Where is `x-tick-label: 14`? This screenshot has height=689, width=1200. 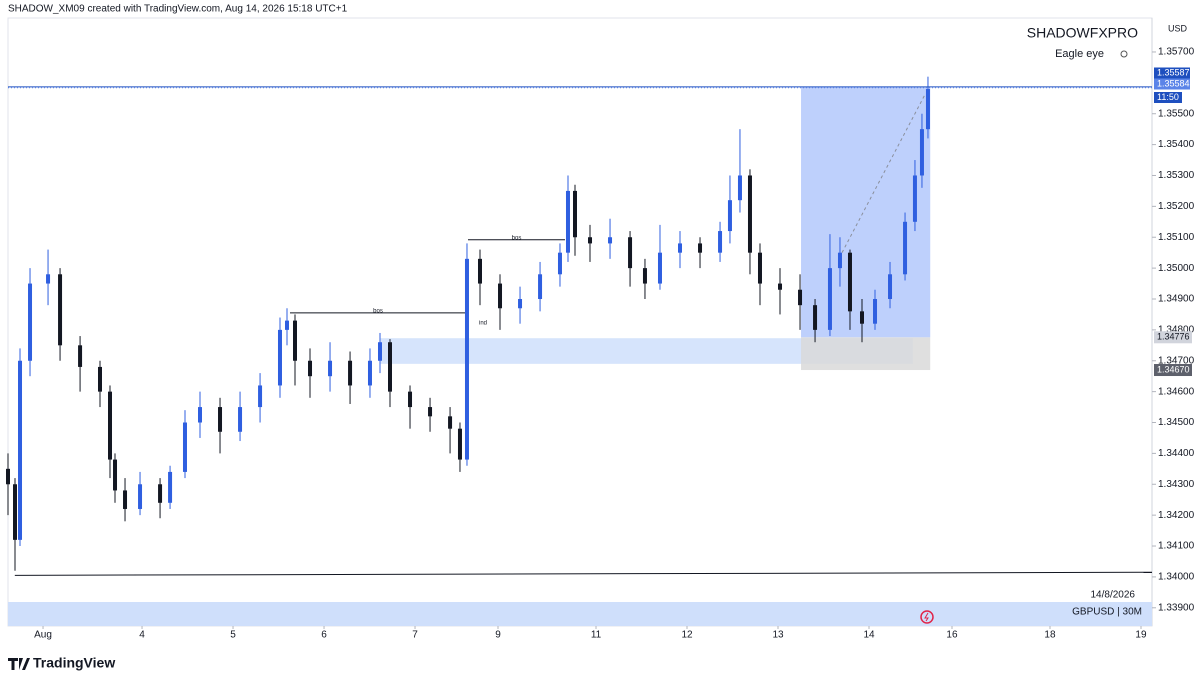 x-tick-label: 14 is located at coordinates (869, 635).